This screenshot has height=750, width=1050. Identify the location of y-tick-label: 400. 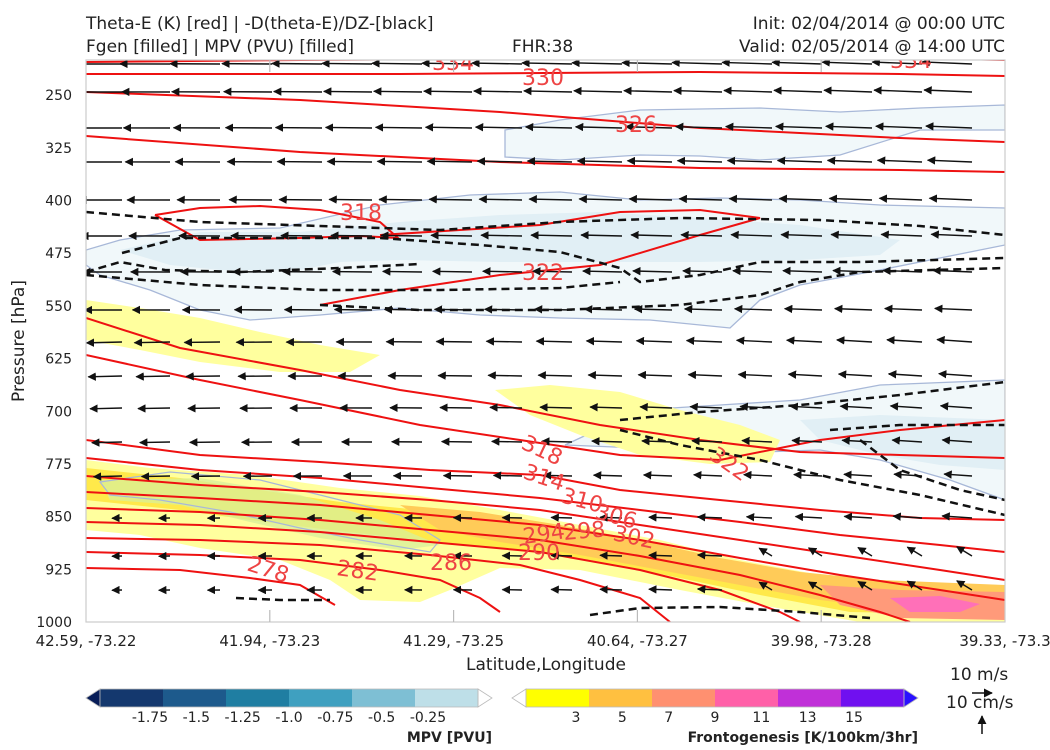
(58, 202).